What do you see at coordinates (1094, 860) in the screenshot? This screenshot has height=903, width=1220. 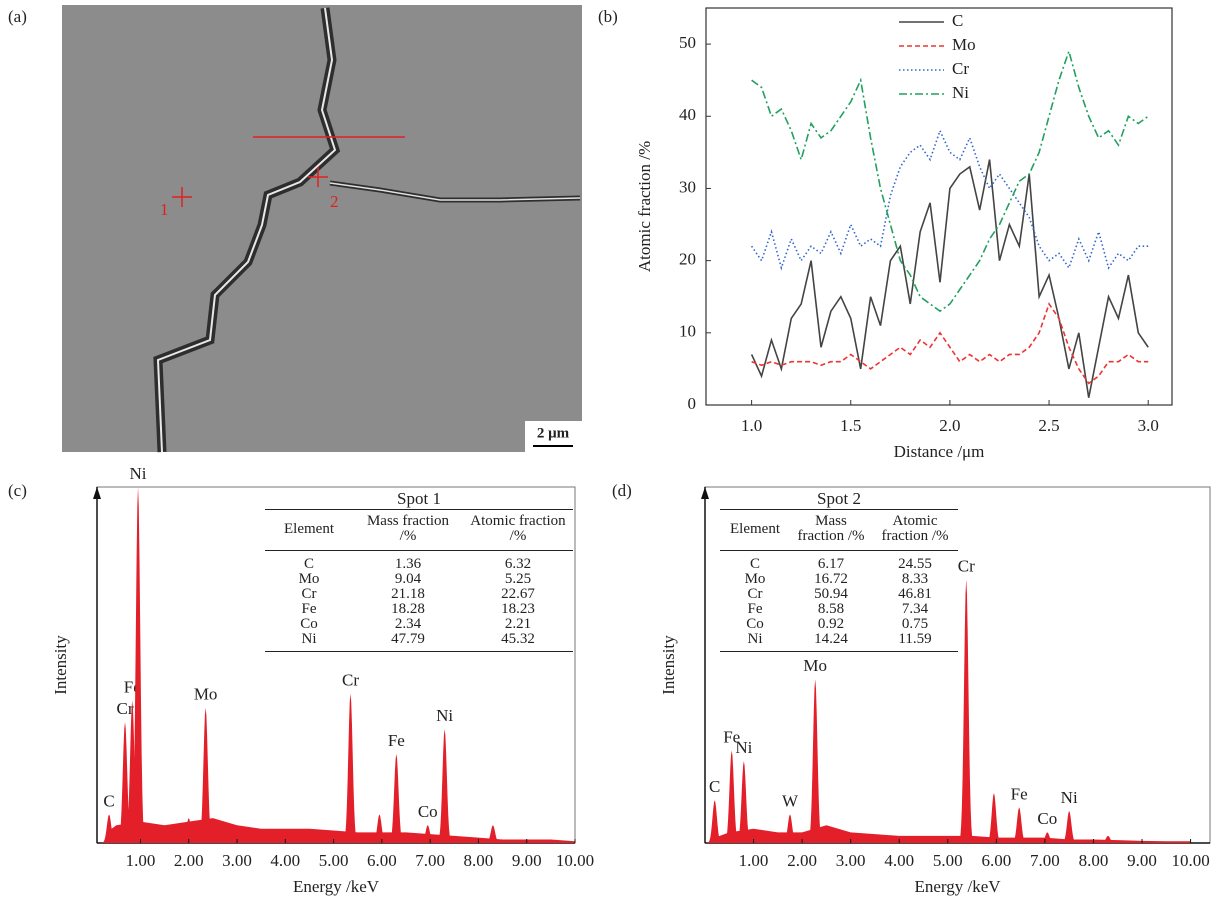 I see `x-tick-label: 8.00` at bounding box center [1094, 860].